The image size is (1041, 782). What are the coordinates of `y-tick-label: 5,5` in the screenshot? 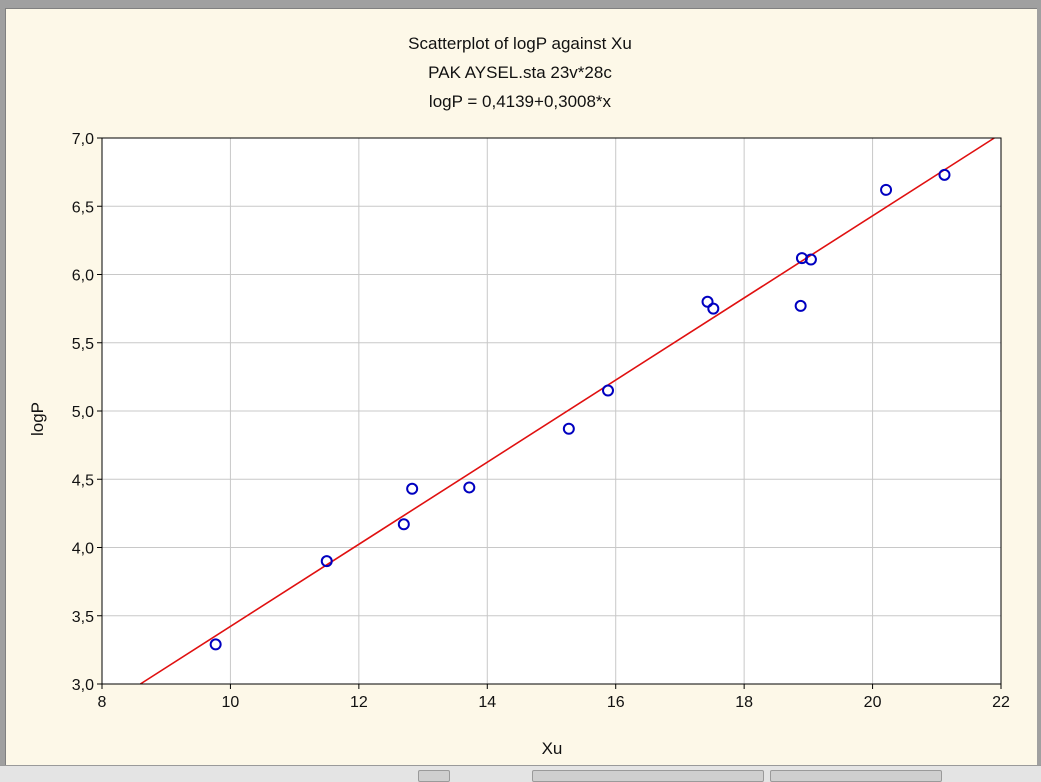 It's located at (83, 344).